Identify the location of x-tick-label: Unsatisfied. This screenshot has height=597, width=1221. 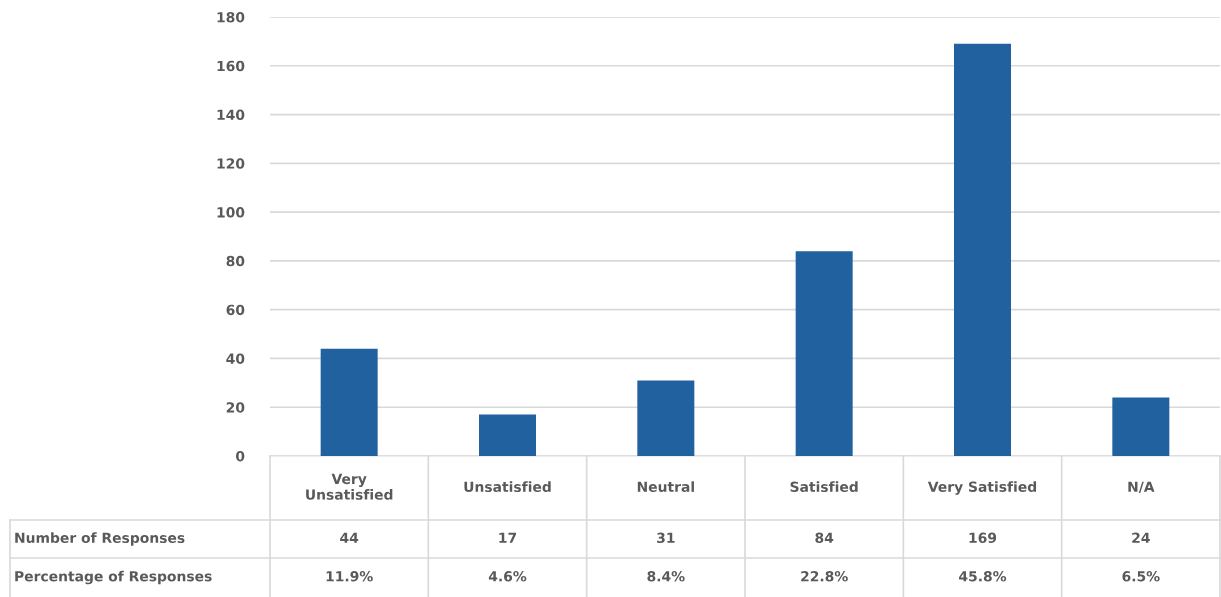
(507, 487).